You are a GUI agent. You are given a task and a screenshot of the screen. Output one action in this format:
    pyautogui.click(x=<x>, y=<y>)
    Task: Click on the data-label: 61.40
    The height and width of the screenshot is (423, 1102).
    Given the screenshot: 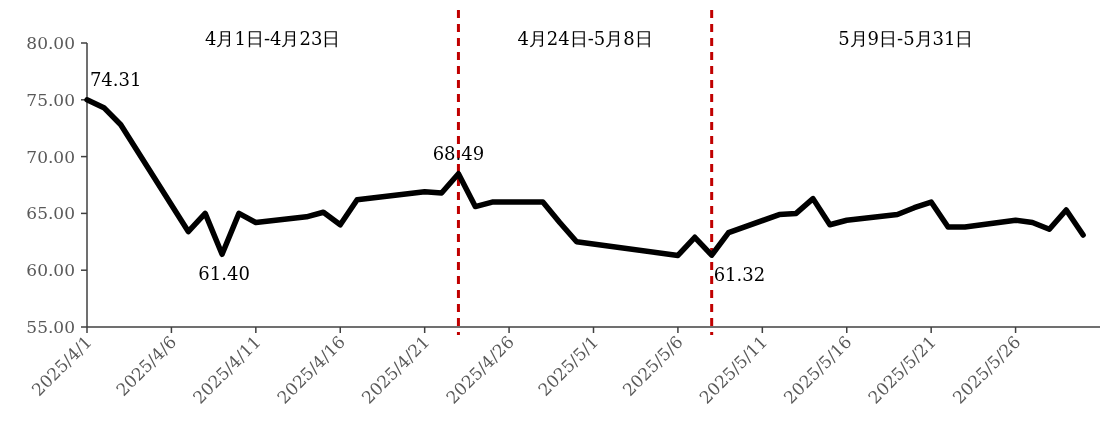 What is the action you would take?
    pyautogui.click(x=224, y=274)
    